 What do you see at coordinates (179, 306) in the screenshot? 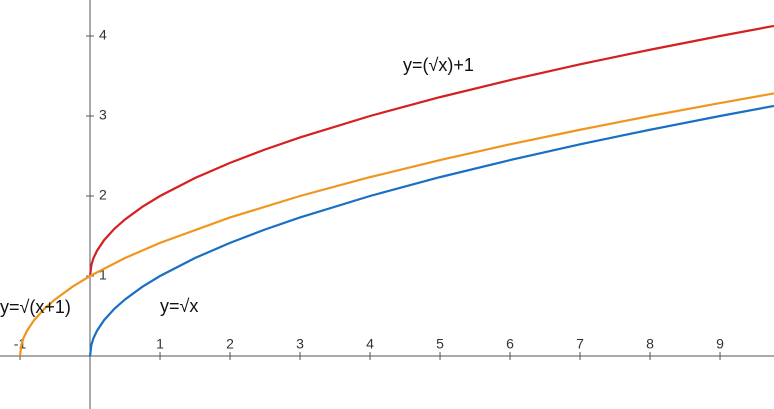
I see `series-label: y=√x` at bounding box center [179, 306].